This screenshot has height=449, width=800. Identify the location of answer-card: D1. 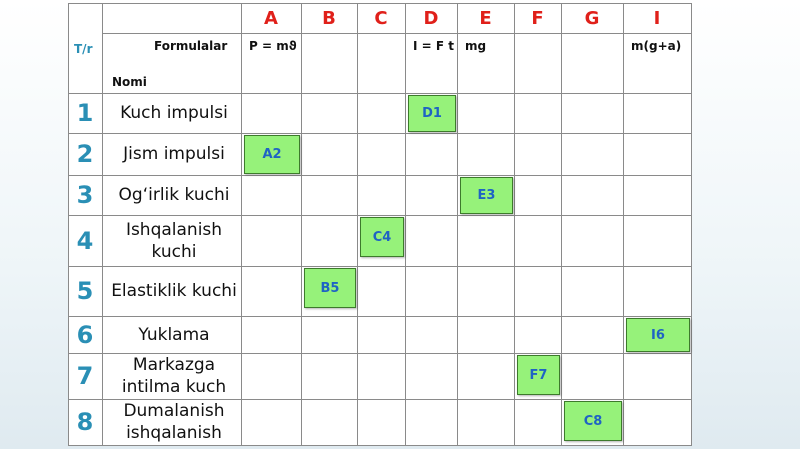
(432, 113).